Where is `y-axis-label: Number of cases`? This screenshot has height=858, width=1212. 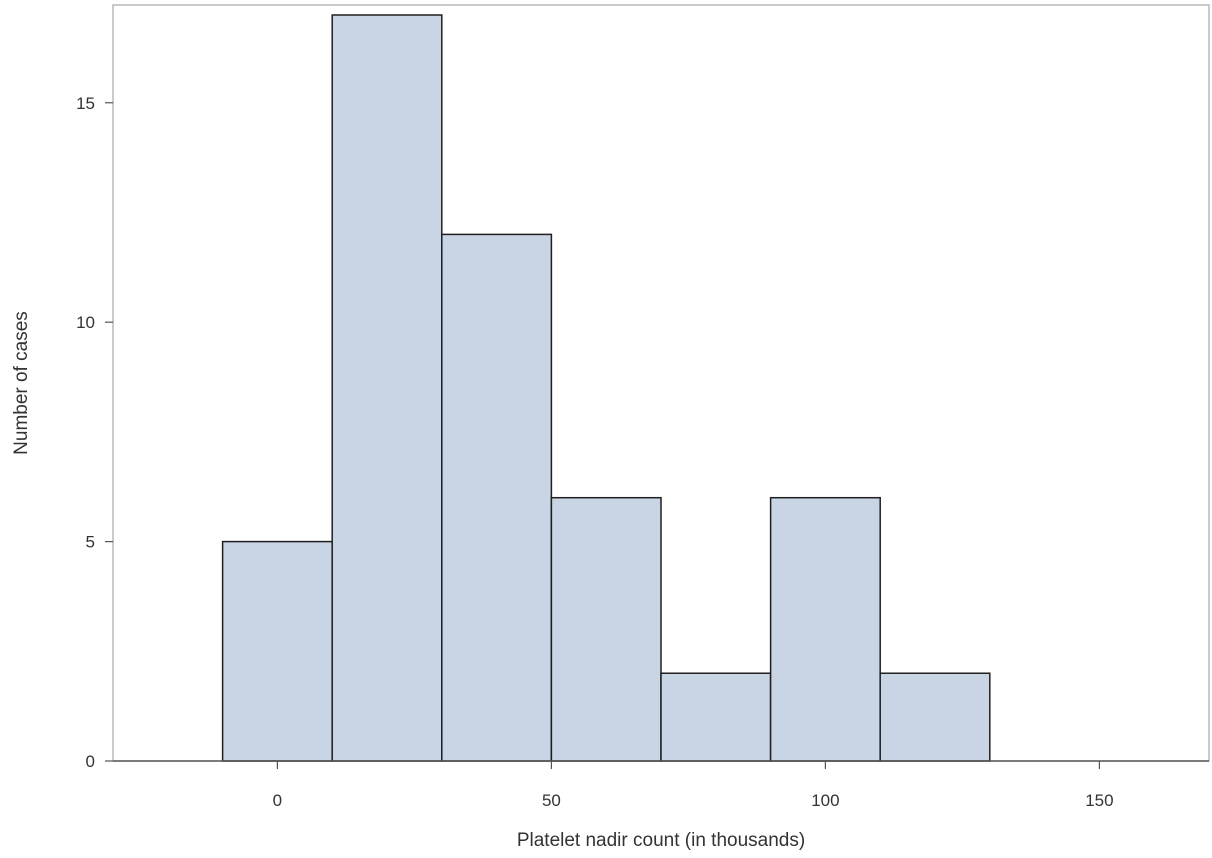
y-axis-label: Number of cases is located at coordinates (21, 383).